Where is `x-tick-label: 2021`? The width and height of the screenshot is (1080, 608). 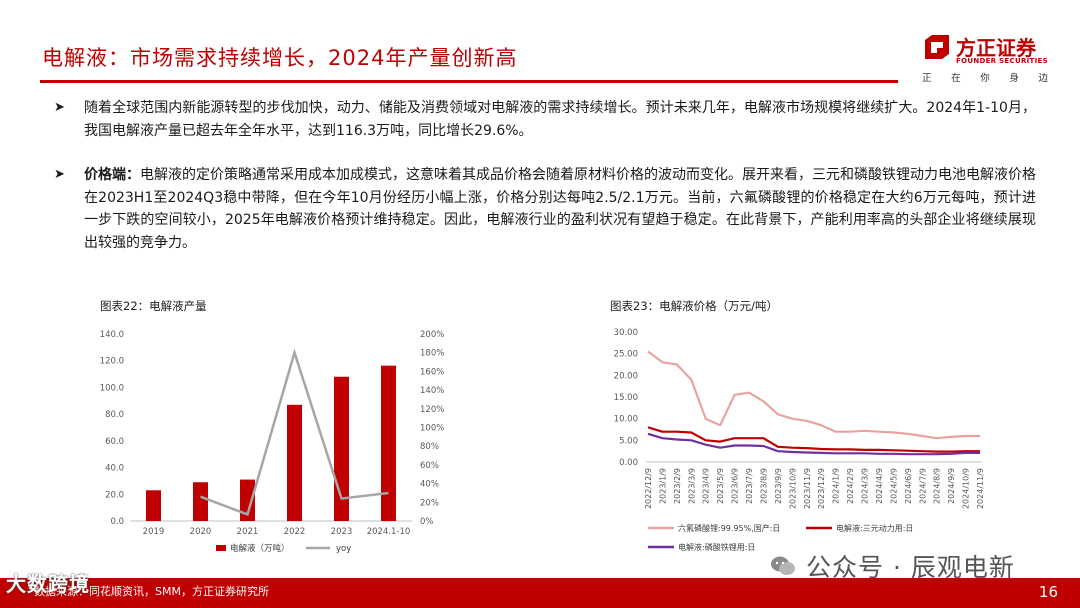 x-tick-label: 2021 is located at coordinates (248, 532).